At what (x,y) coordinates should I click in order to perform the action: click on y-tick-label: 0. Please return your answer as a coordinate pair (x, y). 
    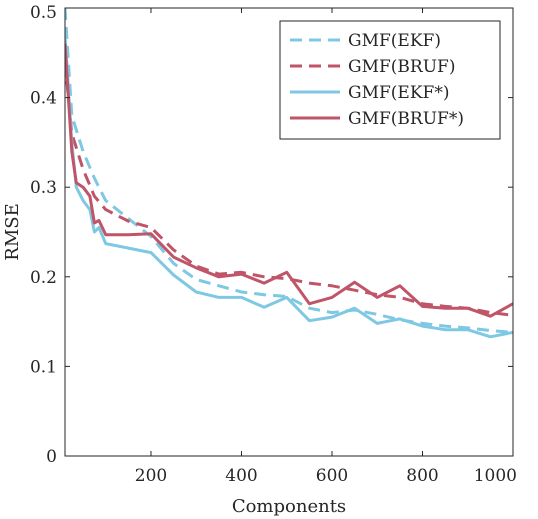
    Looking at the image, I should click on (51, 457).